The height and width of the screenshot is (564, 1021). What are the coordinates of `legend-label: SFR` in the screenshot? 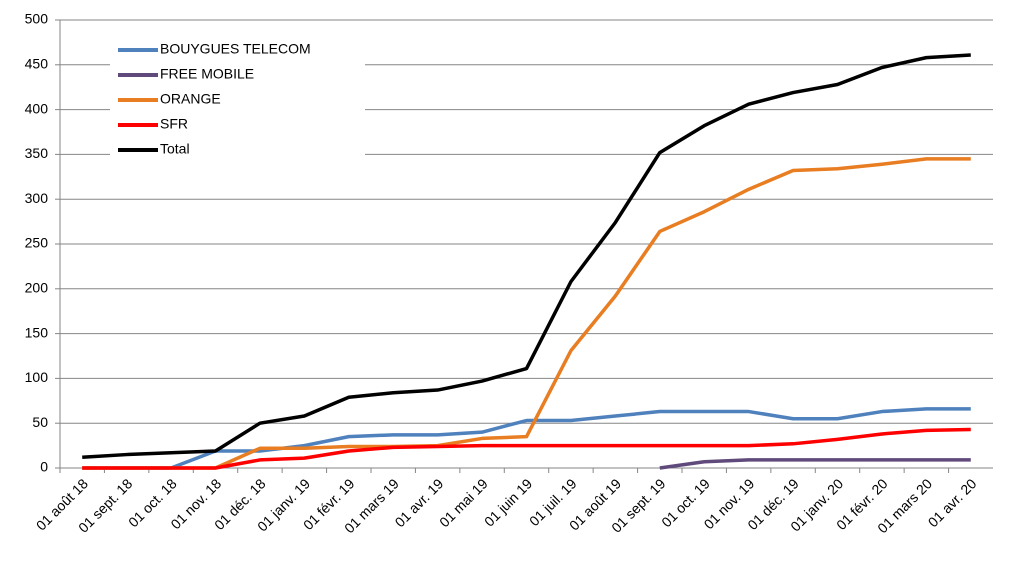 It's located at (174, 124).